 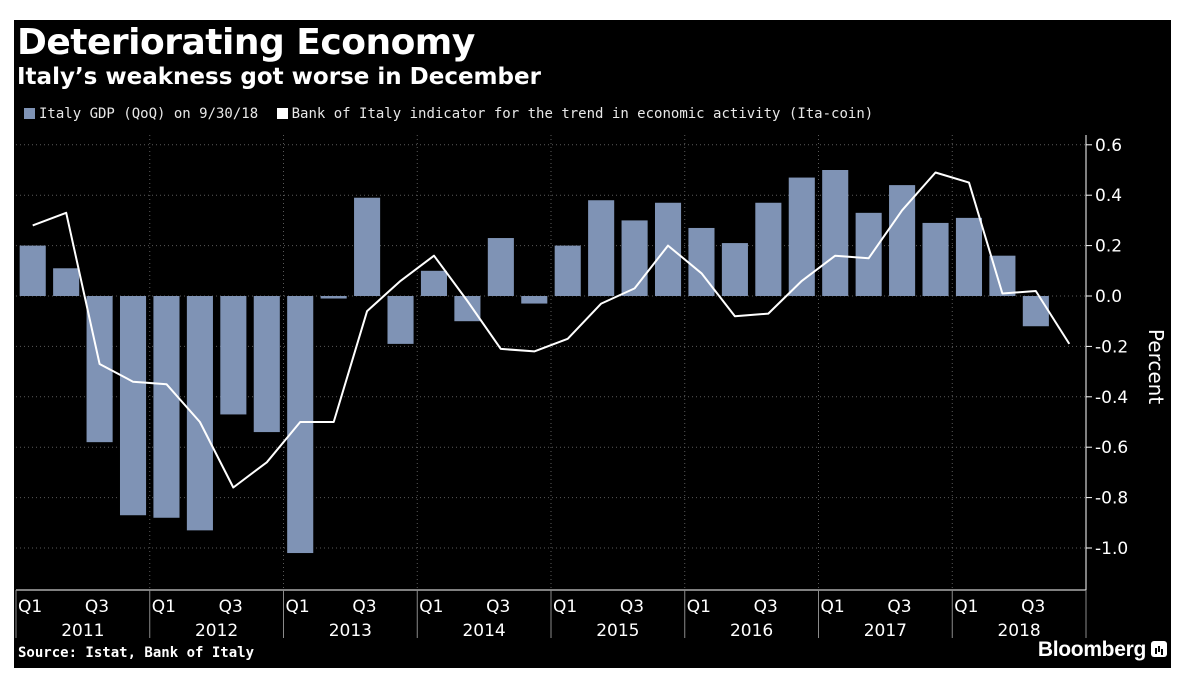 What do you see at coordinates (617, 631) in the screenshot?
I see `x-year-label: 2015` at bounding box center [617, 631].